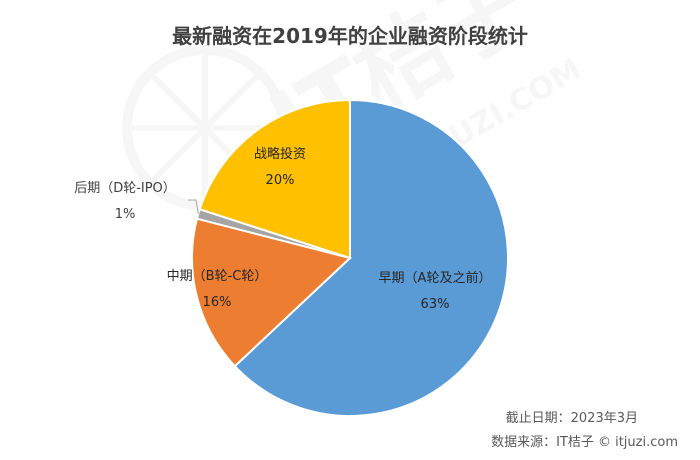  What do you see at coordinates (217, 302) in the screenshot?
I see `slice-value-label: 16%` at bounding box center [217, 302].